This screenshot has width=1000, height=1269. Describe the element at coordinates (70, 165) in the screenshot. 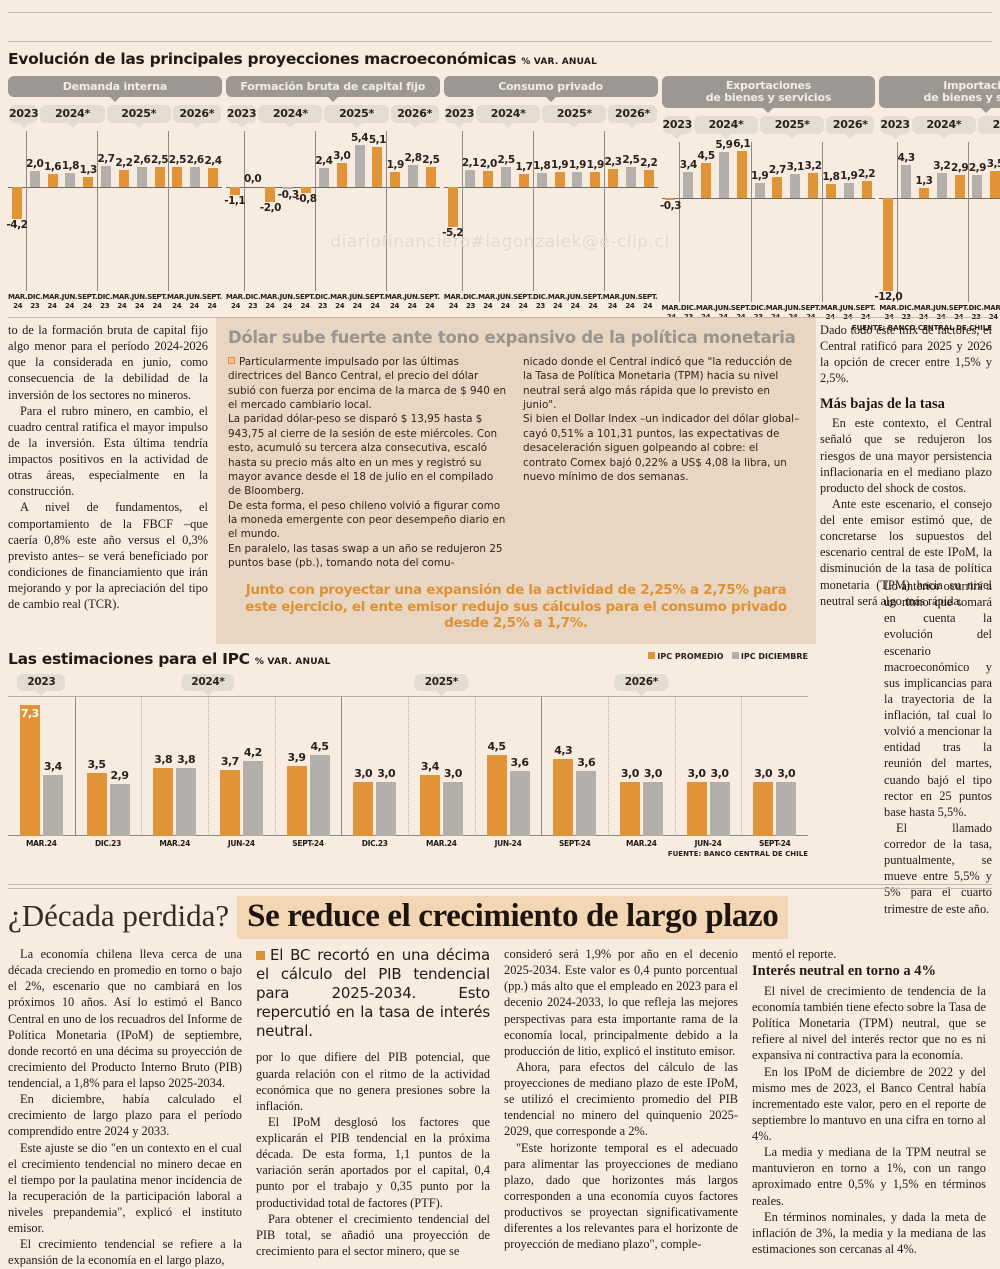

I see `bar-value-label: 1,8` at that location.